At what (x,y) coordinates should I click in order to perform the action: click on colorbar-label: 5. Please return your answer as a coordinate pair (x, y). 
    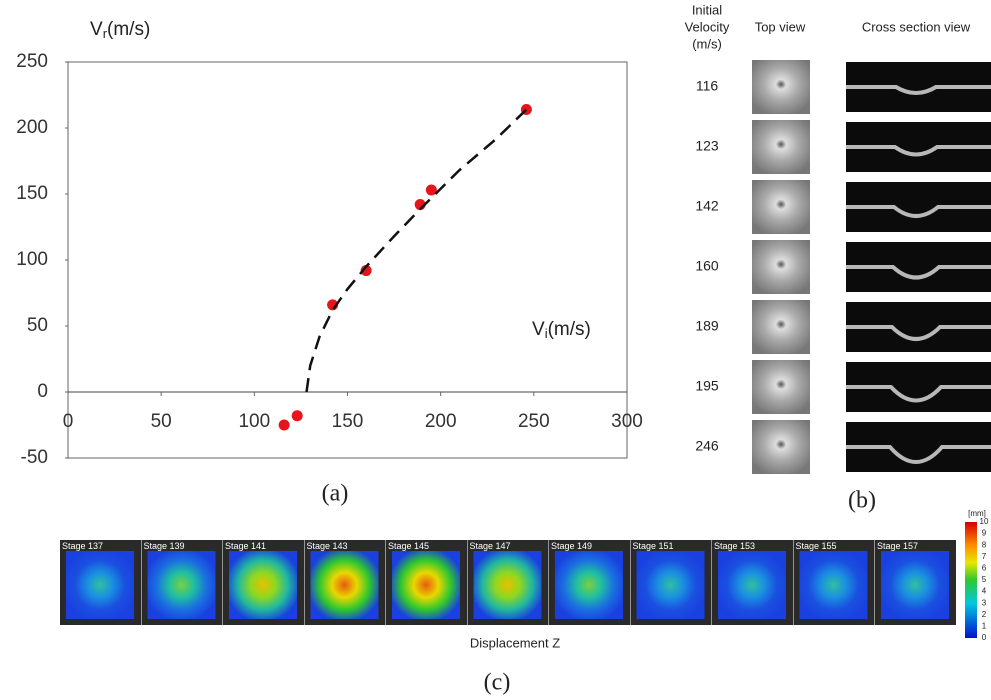
    Looking at the image, I should click on (984, 579).